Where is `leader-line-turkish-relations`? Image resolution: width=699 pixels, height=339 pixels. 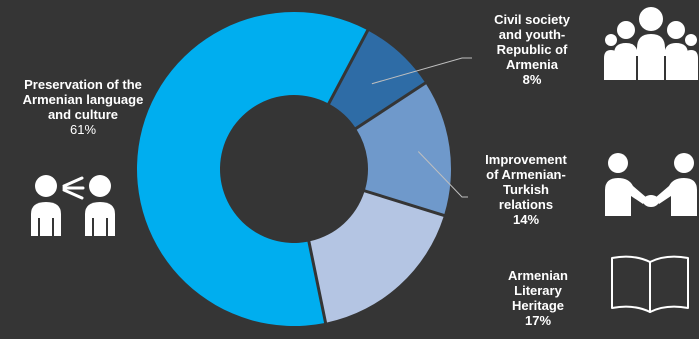
leader-line-turkish-relations is located at coordinates (442, 174).